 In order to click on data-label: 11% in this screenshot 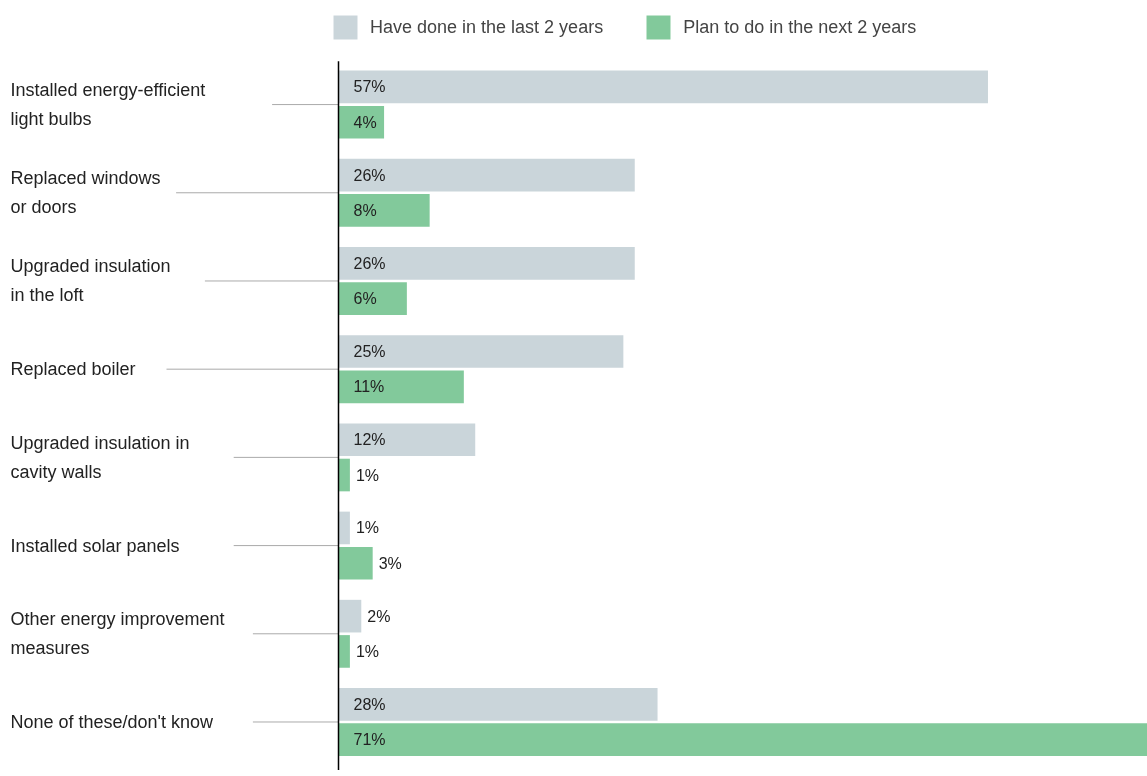, I will do `click(369, 387)`.